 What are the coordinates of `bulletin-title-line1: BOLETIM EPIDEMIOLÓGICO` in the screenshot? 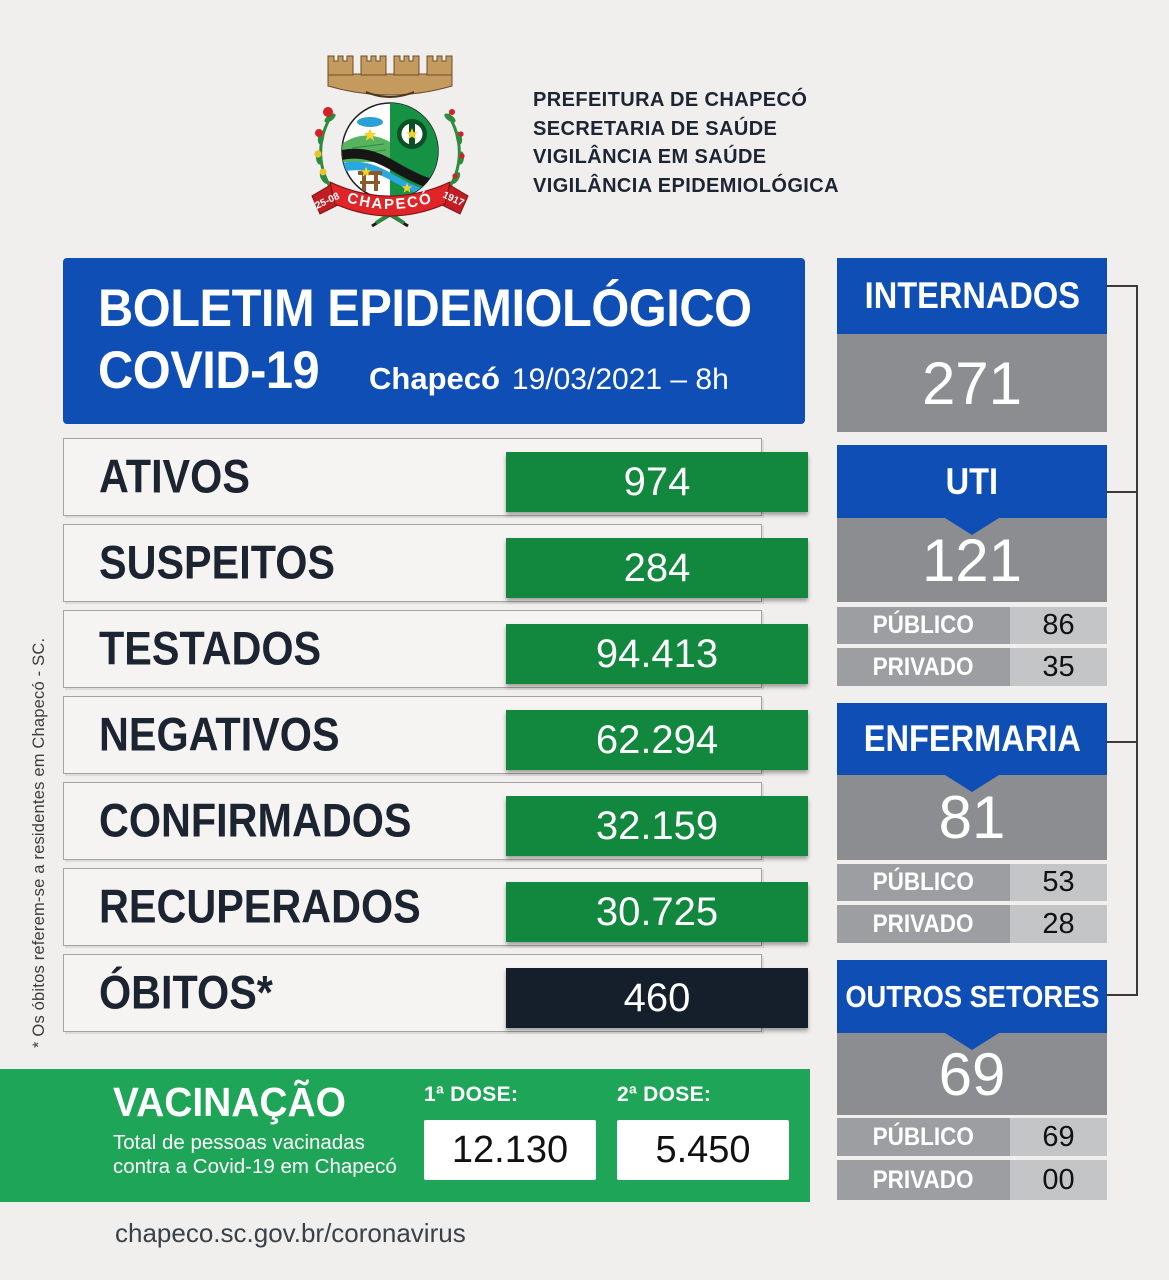 It's located at (425, 308).